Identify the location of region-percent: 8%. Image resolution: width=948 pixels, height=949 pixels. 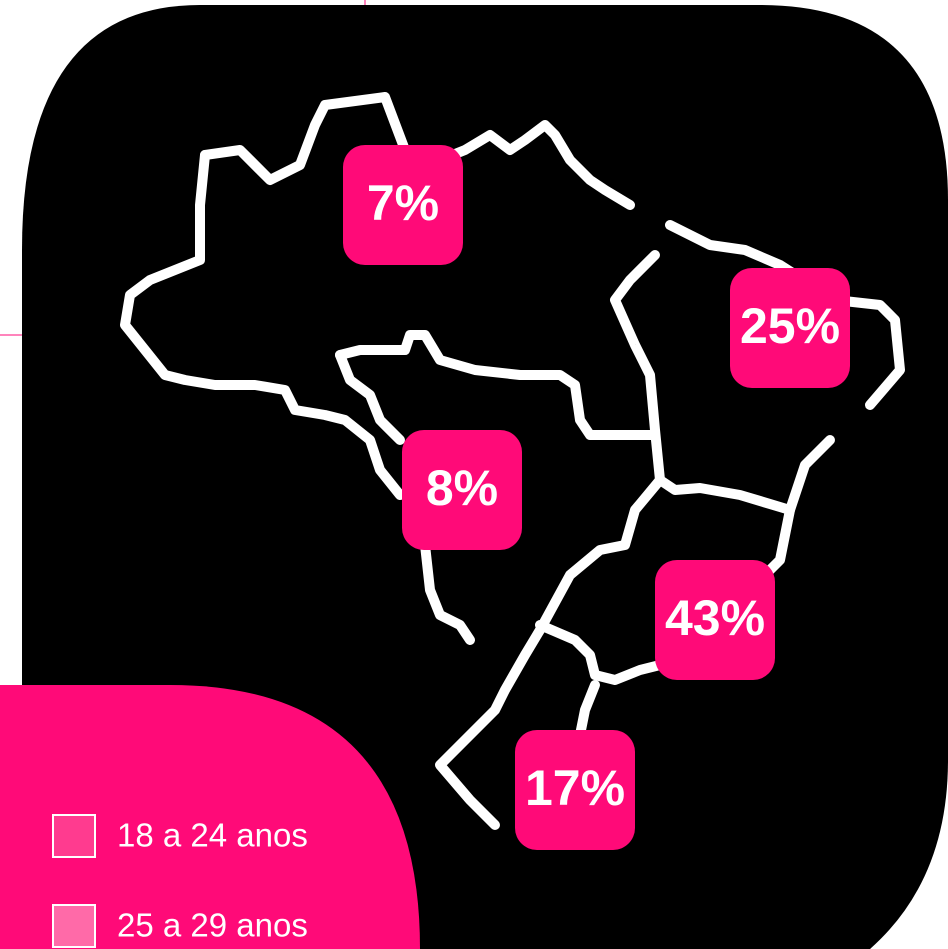
(462, 488).